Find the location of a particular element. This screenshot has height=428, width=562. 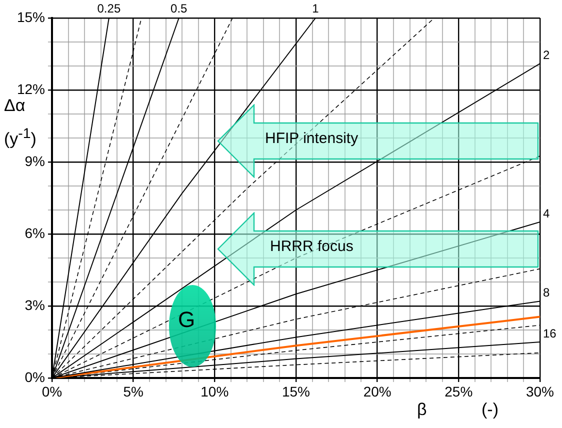

y-axis-title: Δα (y$^{-1}$) is located at coordinates (20, 123).